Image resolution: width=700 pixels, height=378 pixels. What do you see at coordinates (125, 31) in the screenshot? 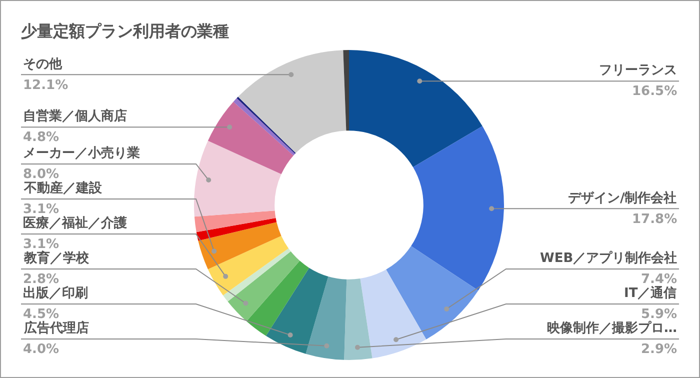
I see `chart-title: 少量定額プラン利用者の業種` at bounding box center [125, 31].